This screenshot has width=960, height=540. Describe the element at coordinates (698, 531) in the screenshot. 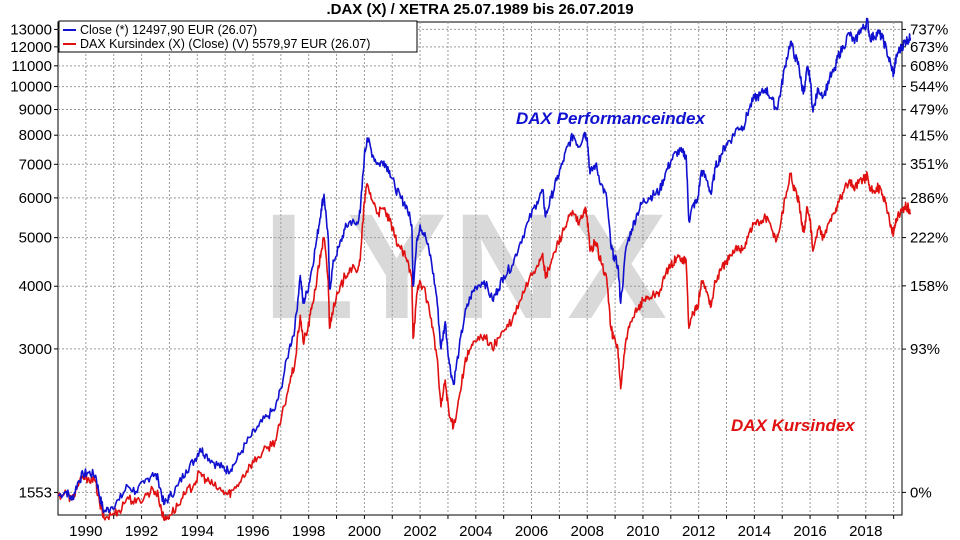

I see `x-tick-label-11: 2012` at that location.